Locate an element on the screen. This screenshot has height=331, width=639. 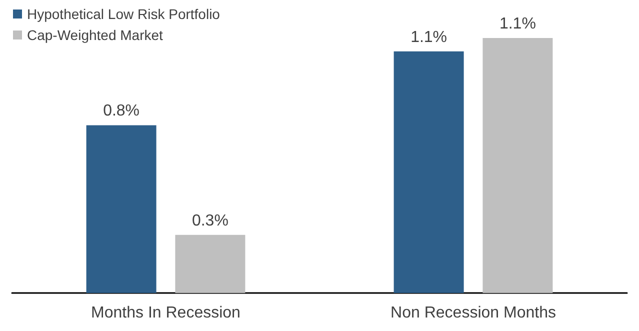
x-tick-label: Months In Recession is located at coordinates (165, 313).